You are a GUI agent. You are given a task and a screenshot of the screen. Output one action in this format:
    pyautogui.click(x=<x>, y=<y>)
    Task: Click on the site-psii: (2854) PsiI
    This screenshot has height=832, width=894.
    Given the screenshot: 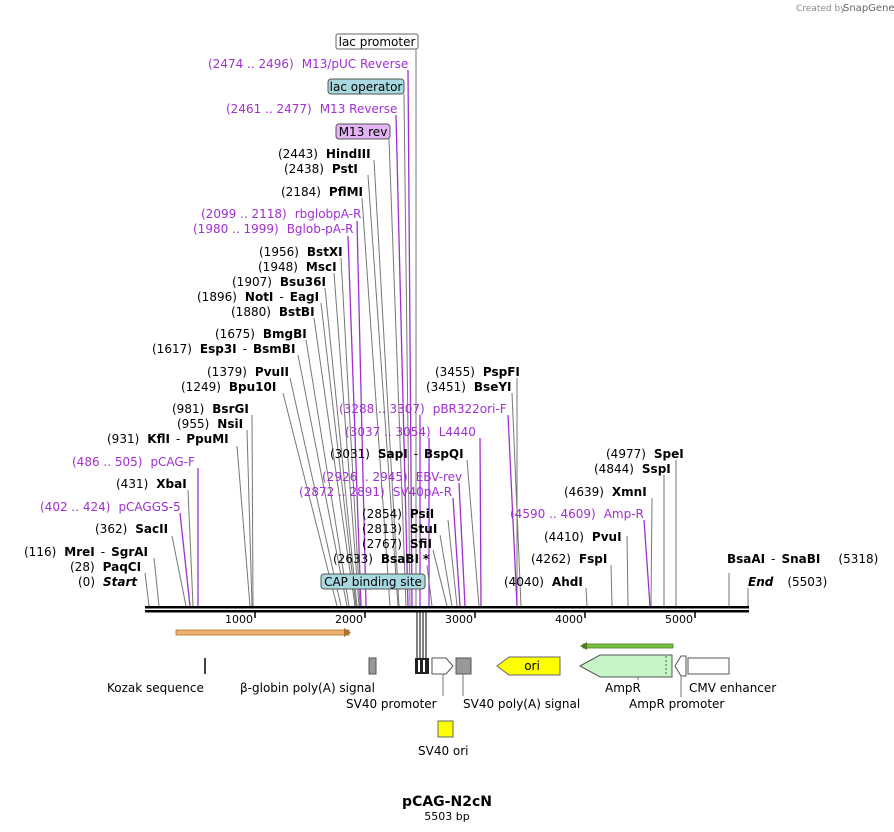 What is the action you would take?
    pyautogui.click(x=398, y=514)
    